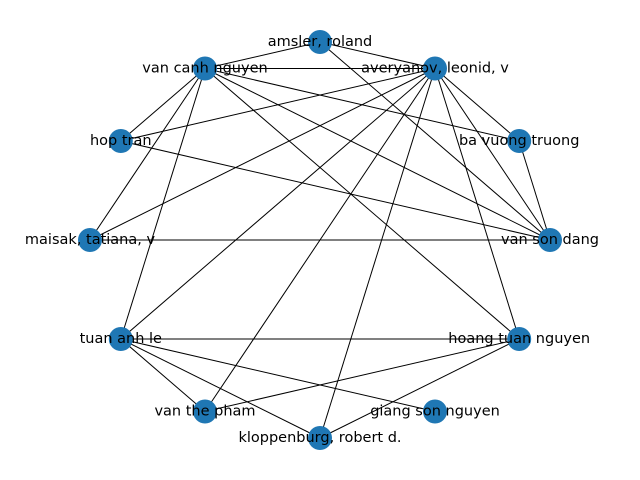 The width and height of the screenshot is (640, 480). I want to click on node-amsler, so click(320, 42).